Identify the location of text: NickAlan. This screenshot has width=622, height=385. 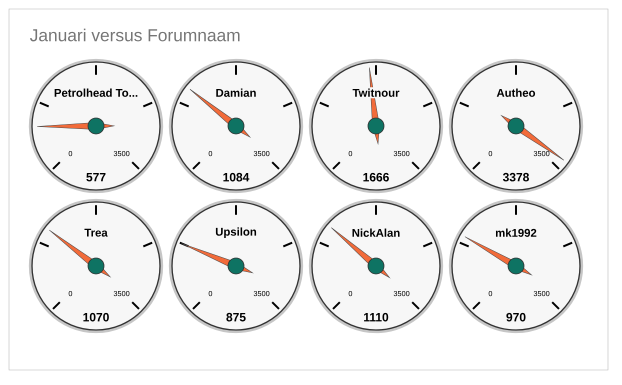
(376, 232).